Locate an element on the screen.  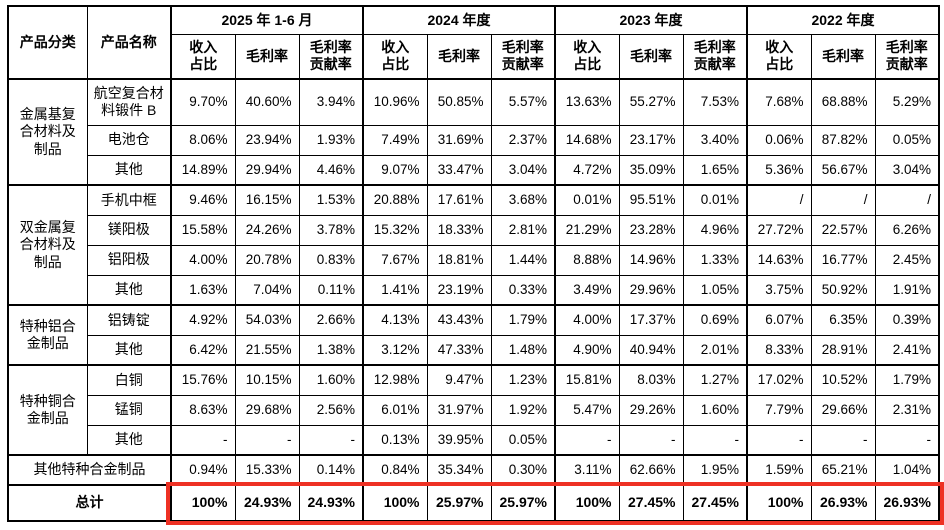
value-cell: 29.66% is located at coordinates (843, 410).